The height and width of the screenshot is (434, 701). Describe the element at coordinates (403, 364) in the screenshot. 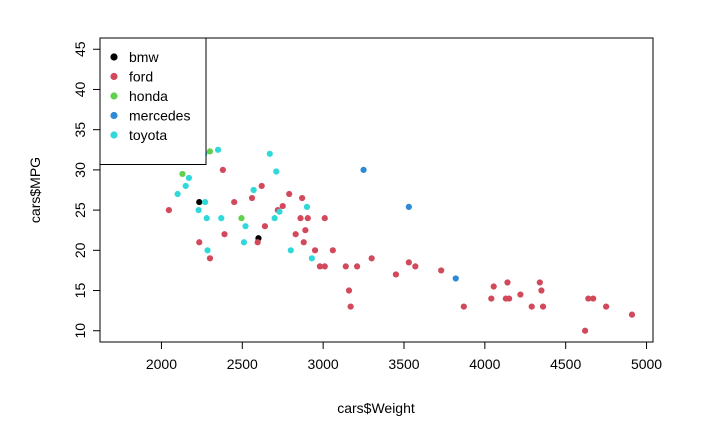

I see `x-tick-label: 3500` at that location.